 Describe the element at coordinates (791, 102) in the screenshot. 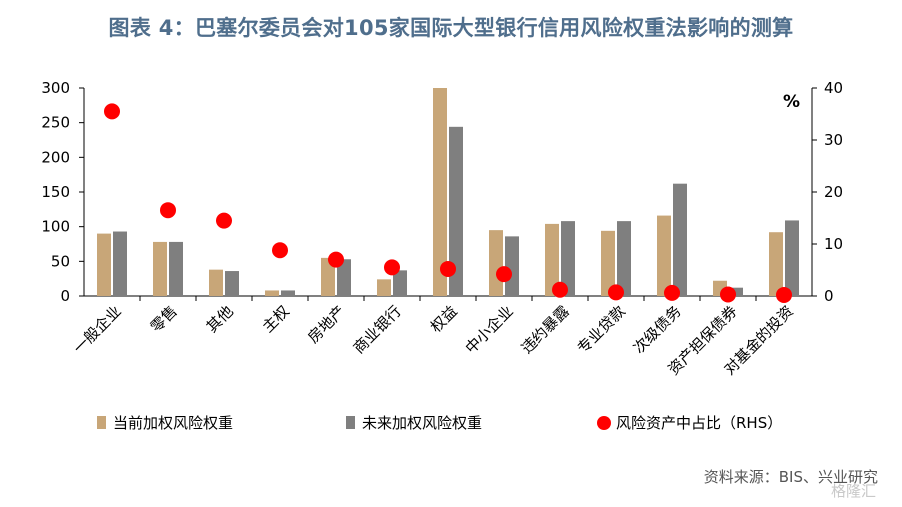

I see `y-right-unit-label: %` at that location.